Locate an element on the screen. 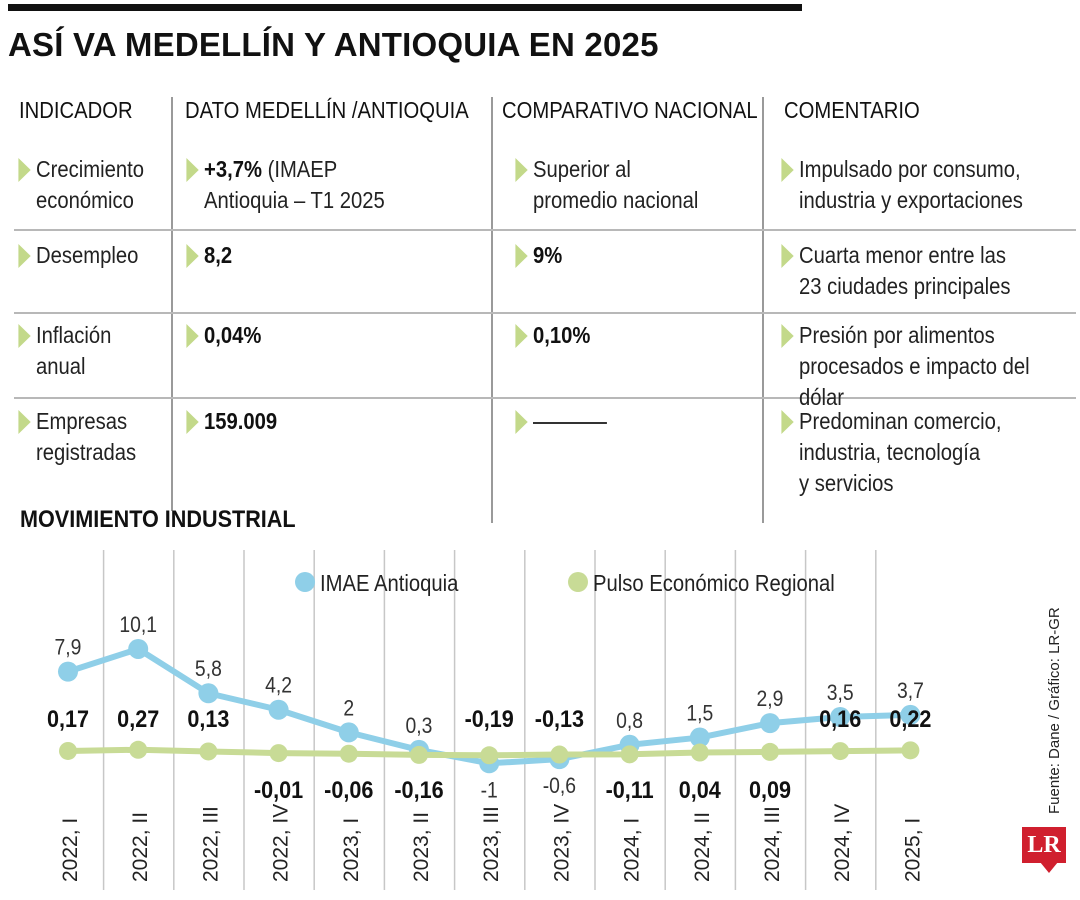 The image size is (1080, 900). data-label: -0,11 is located at coordinates (630, 789).